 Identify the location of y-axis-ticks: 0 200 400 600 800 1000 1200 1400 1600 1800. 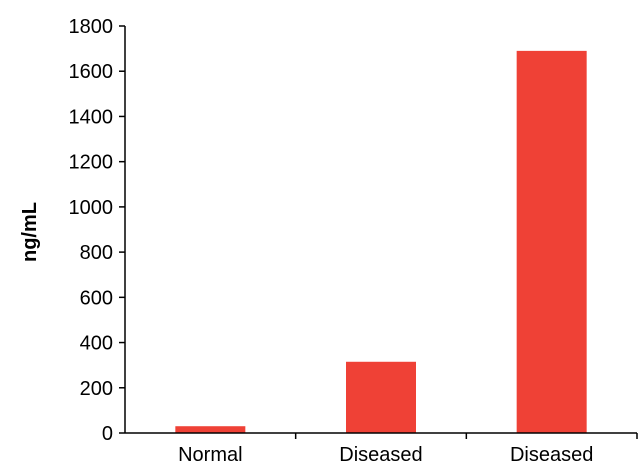
(97, 230).